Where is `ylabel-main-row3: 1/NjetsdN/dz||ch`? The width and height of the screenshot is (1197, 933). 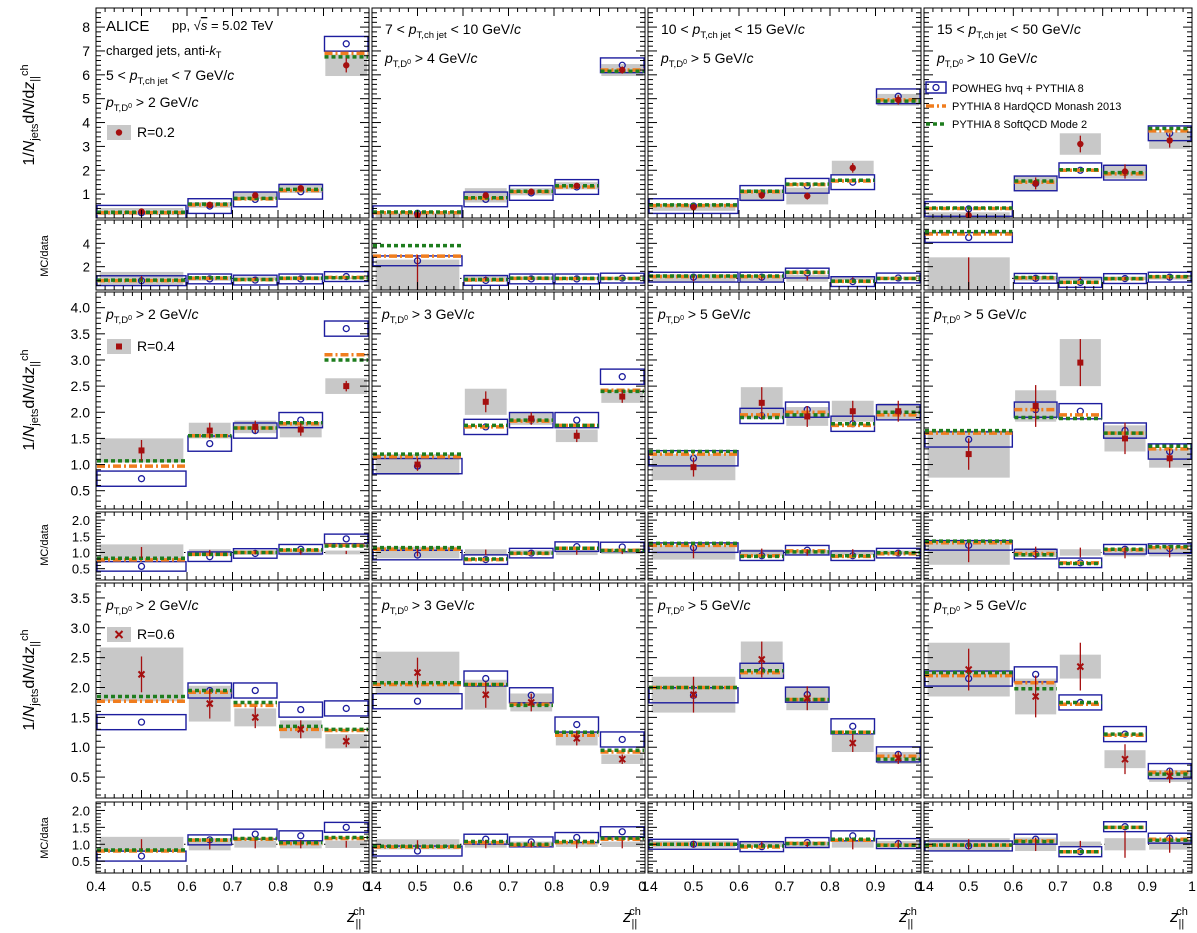
ylabel-main-row3: 1/NjetsdN/dz||ch is located at coordinates (30, 679).